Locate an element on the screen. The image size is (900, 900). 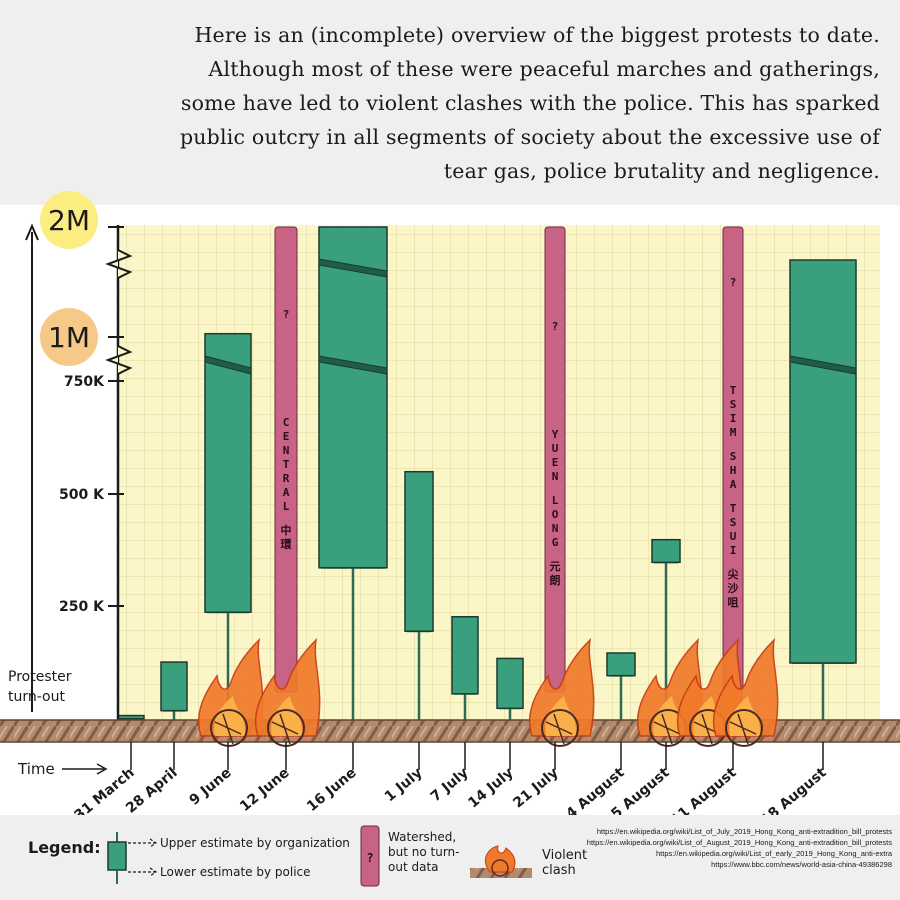
watershed-label-char: 環 is located at coordinates (287, 544).